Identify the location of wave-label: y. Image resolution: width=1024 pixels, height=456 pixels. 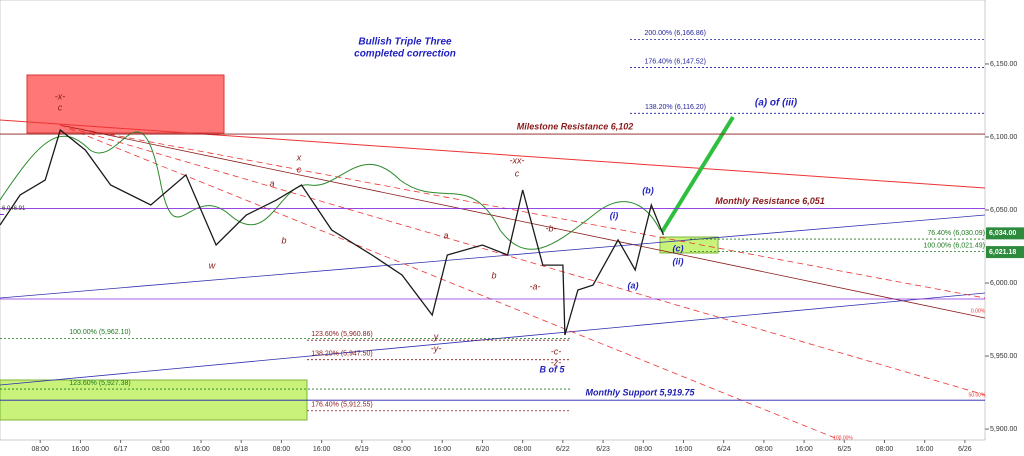
(436, 336).